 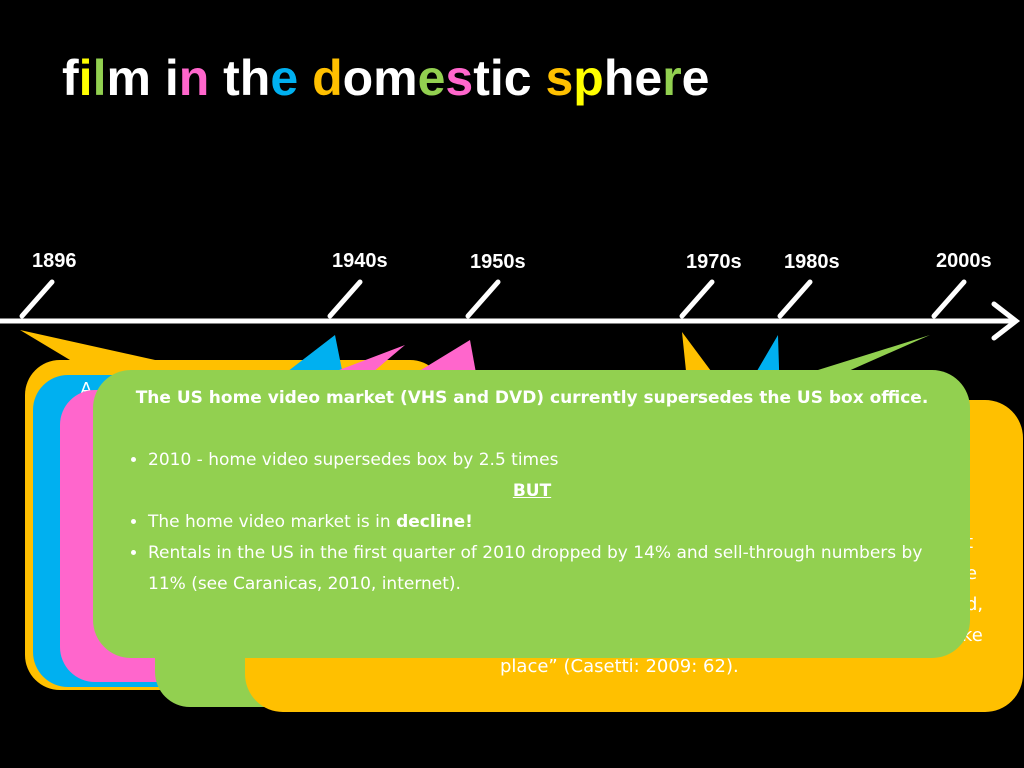 I want to click on timeline-label: 2000s, so click(x=964, y=261).